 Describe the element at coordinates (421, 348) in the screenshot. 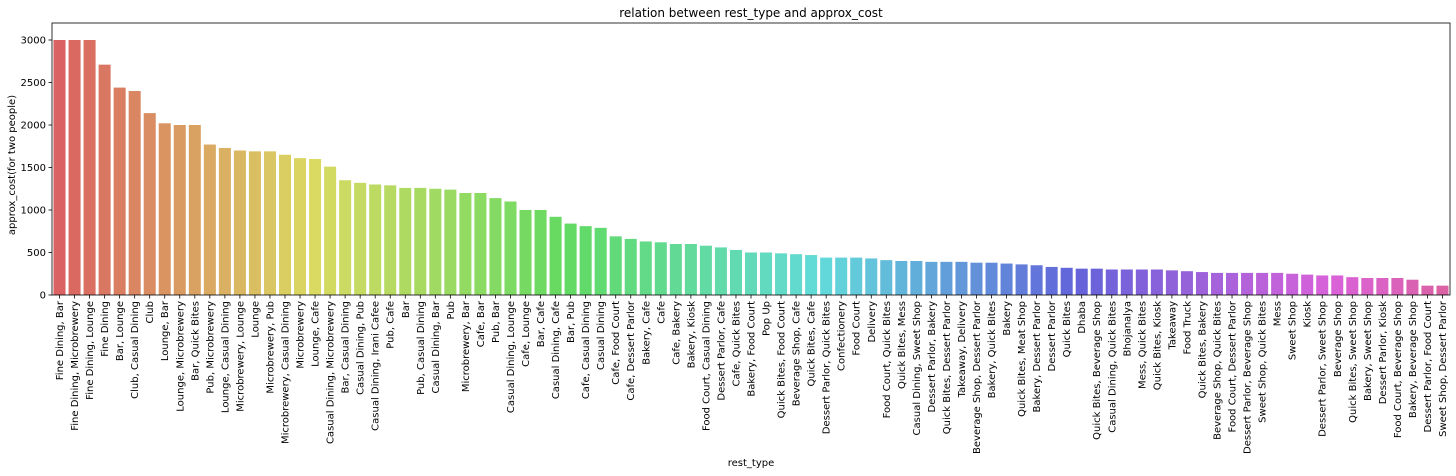

I see `x-tick-label: Pub, Casual Dining` at that location.